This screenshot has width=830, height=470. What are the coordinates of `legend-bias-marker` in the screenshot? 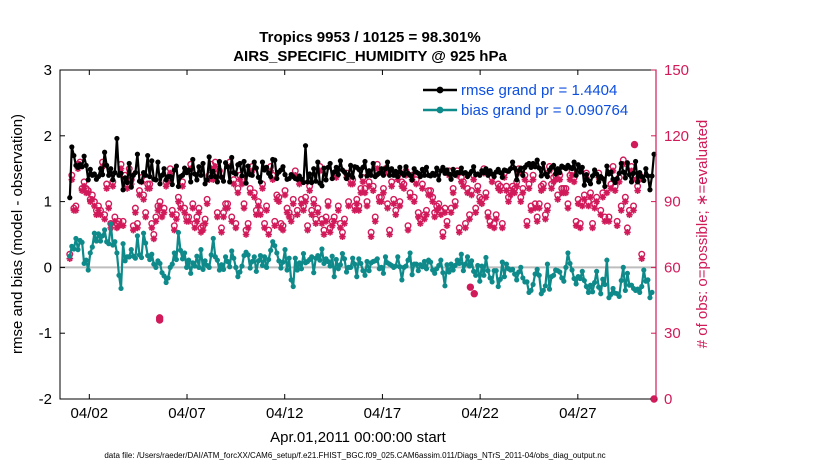 It's located at (440, 110).